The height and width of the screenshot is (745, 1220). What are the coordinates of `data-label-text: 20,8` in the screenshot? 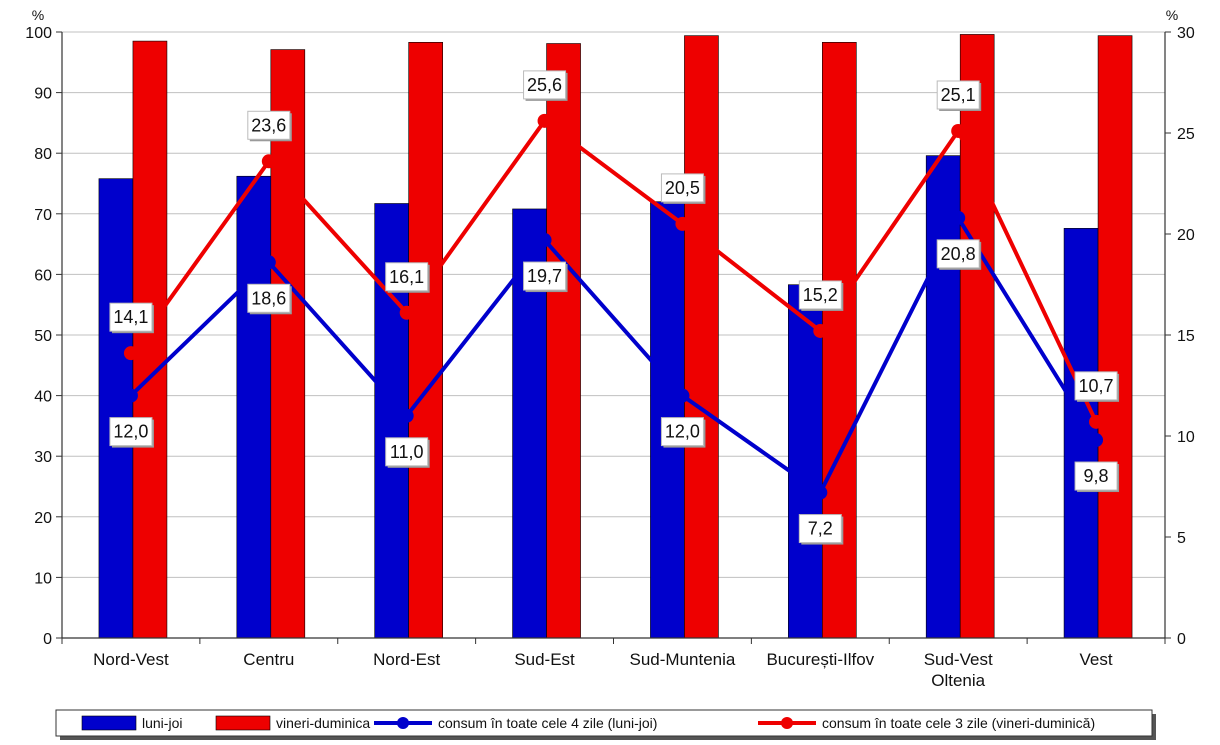 It's located at (958, 254).